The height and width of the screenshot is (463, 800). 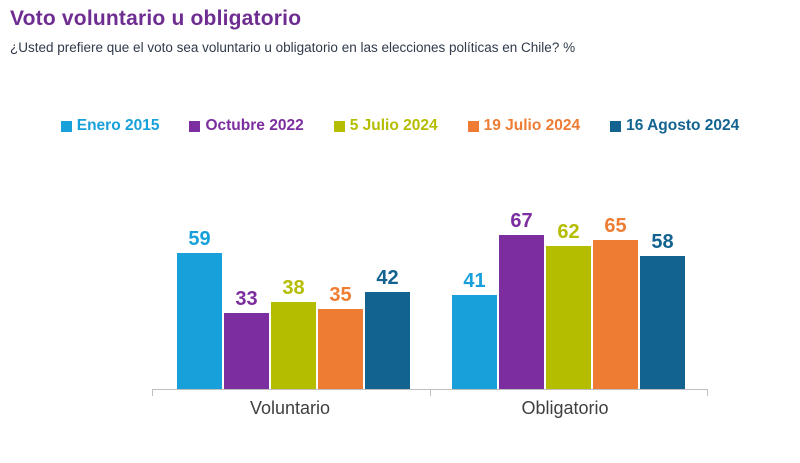 What do you see at coordinates (246, 351) in the screenshot?
I see `bar-octubre-2022-voluntario` at bounding box center [246, 351].